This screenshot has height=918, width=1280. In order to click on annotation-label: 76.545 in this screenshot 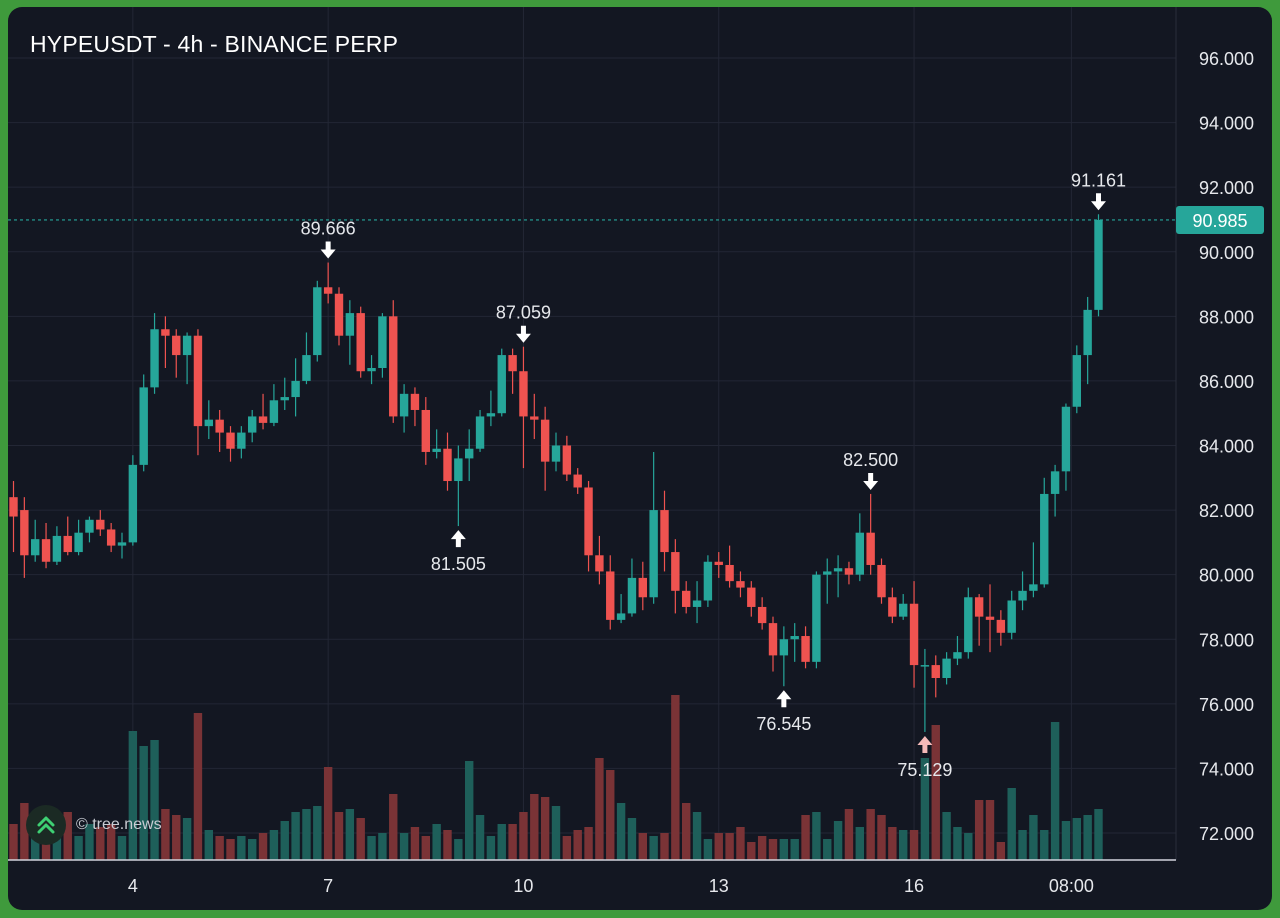, I will do `click(783, 724)`.